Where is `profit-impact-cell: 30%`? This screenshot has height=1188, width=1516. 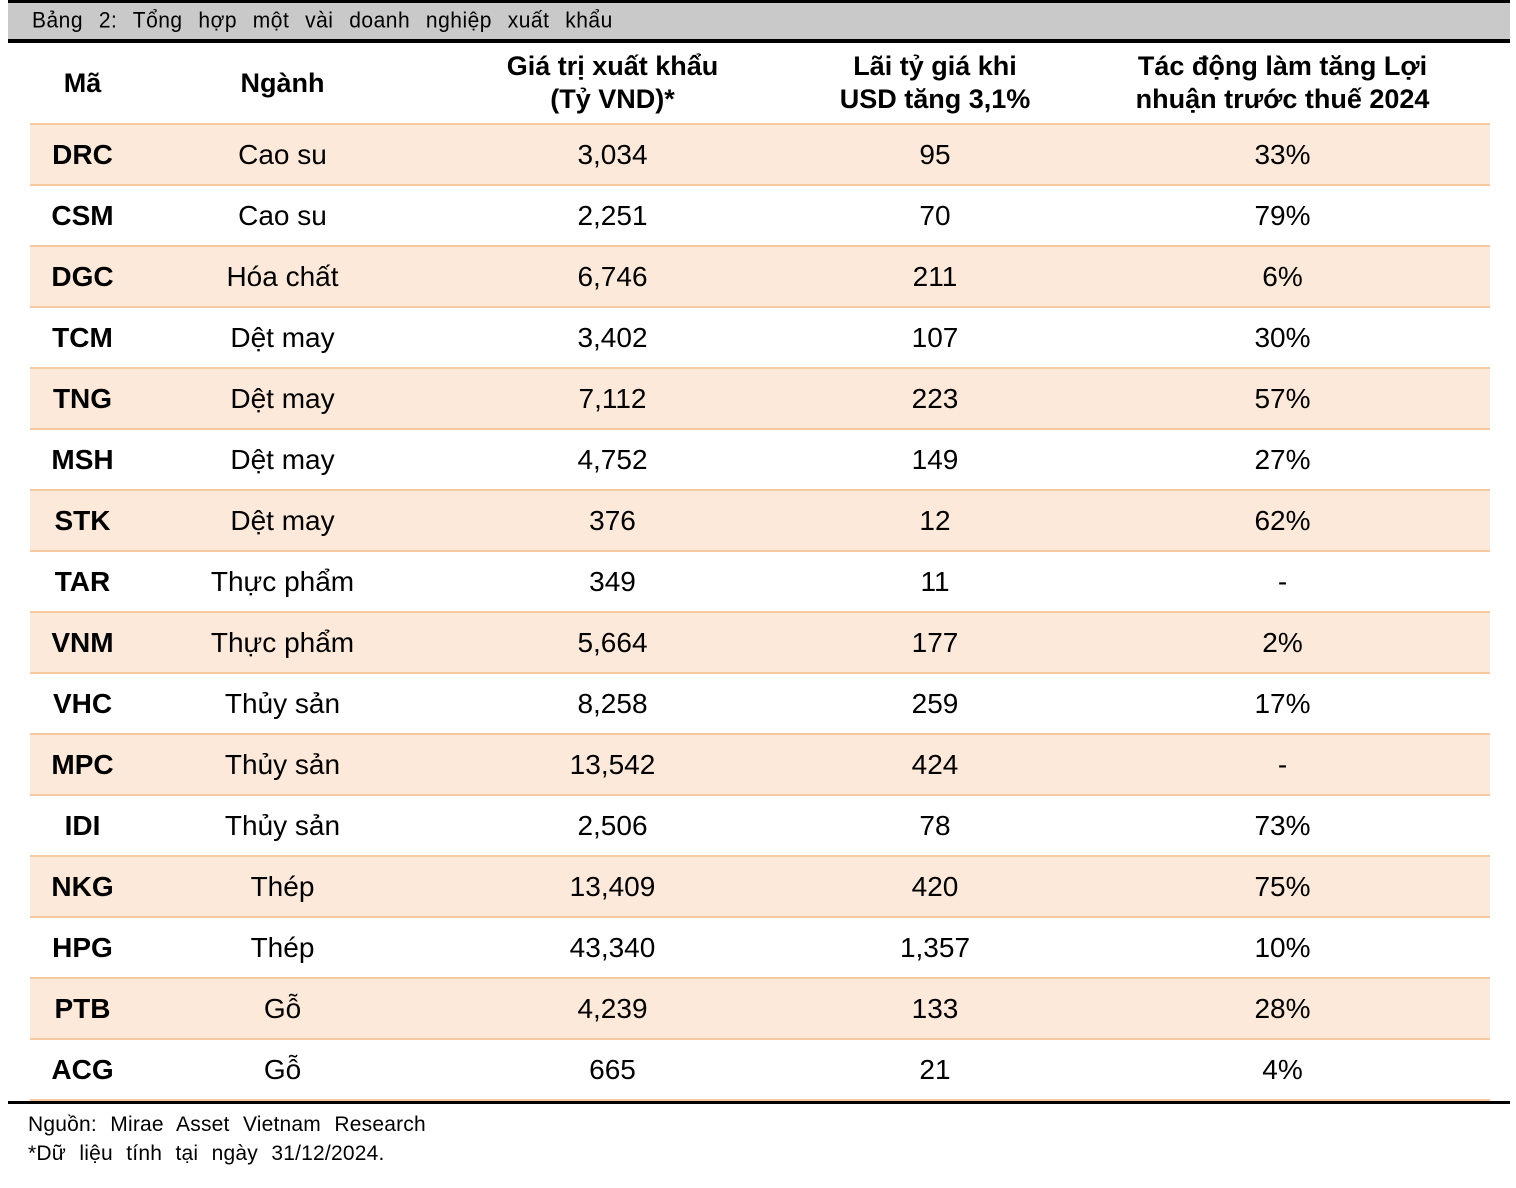 profit-impact-cell: 30% is located at coordinates (1282, 337).